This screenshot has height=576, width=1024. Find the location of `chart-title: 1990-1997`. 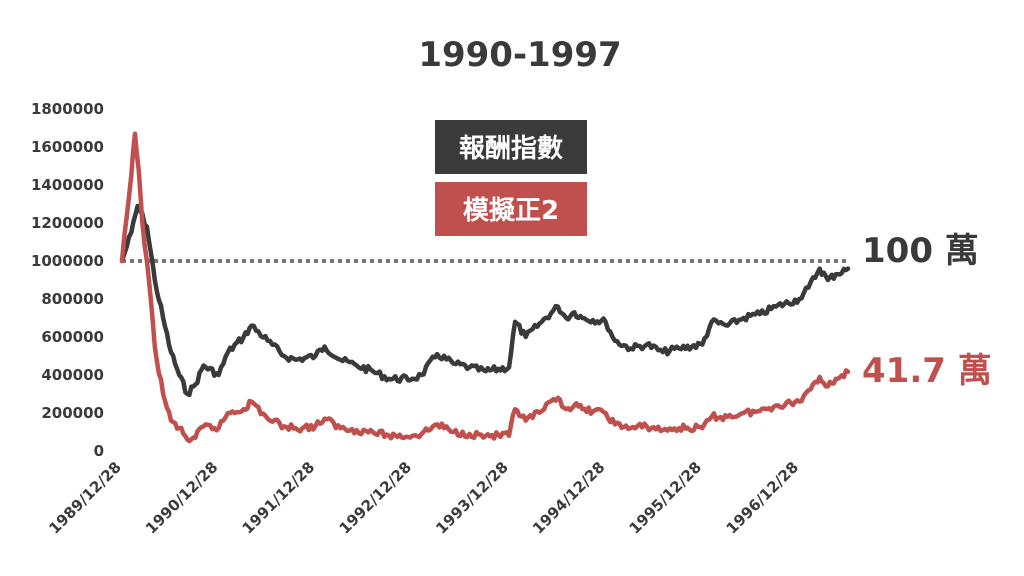

chart-title: 1990-1997 is located at coordinates (519, 55).